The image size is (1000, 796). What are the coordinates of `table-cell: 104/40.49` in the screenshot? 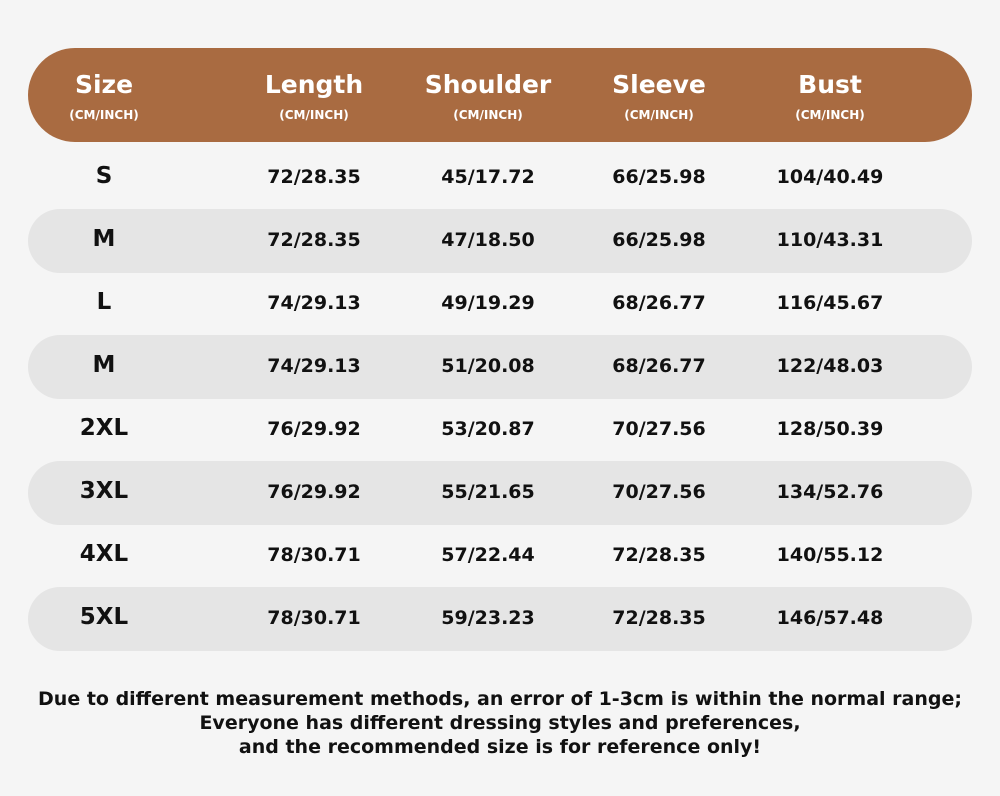 It's located at (830, 176).